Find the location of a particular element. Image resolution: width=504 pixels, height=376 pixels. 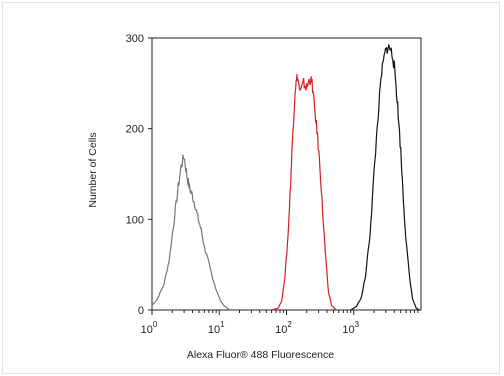

y-tick-label: 100 is located at coordinates (135, 220).